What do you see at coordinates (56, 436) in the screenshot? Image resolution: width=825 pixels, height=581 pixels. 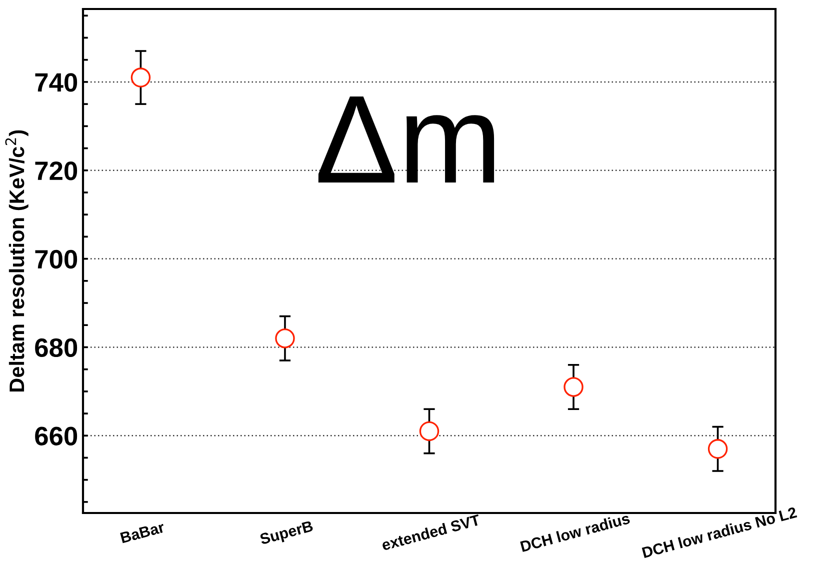 I see `y-tick-label: 660` at bounding box center [56, 436].